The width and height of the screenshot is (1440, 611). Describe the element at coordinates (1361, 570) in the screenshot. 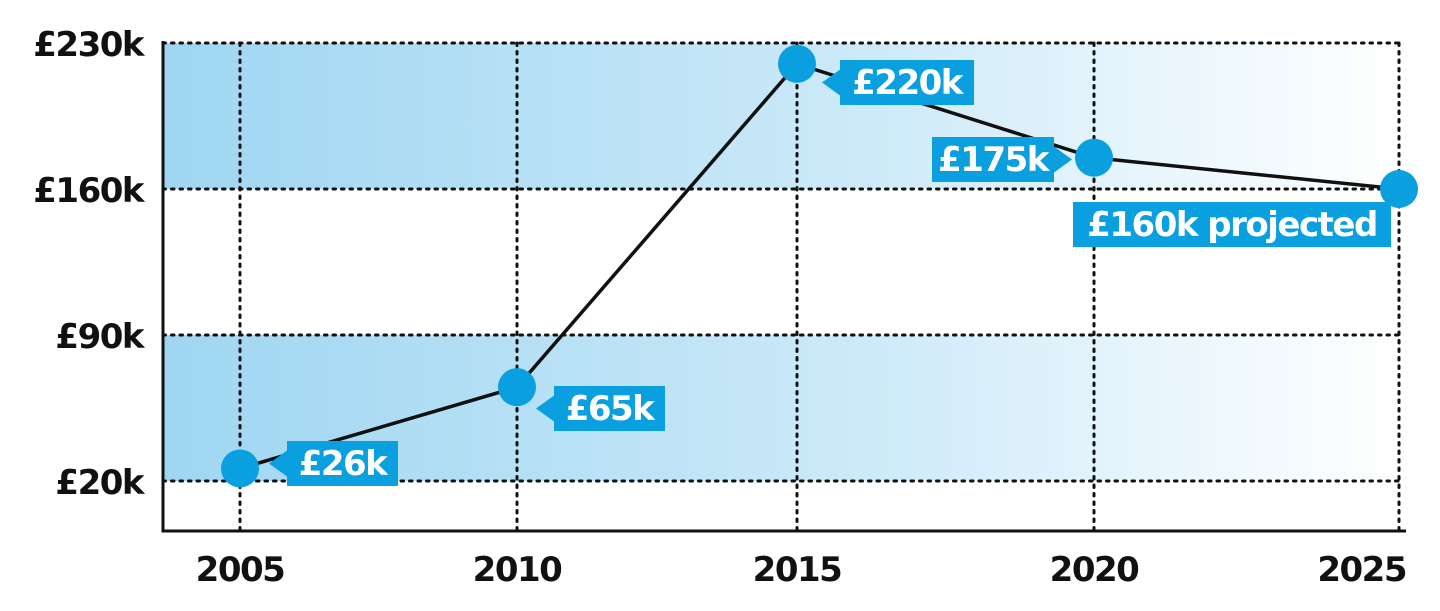

I see `x-tick-label: 2025` at that location.